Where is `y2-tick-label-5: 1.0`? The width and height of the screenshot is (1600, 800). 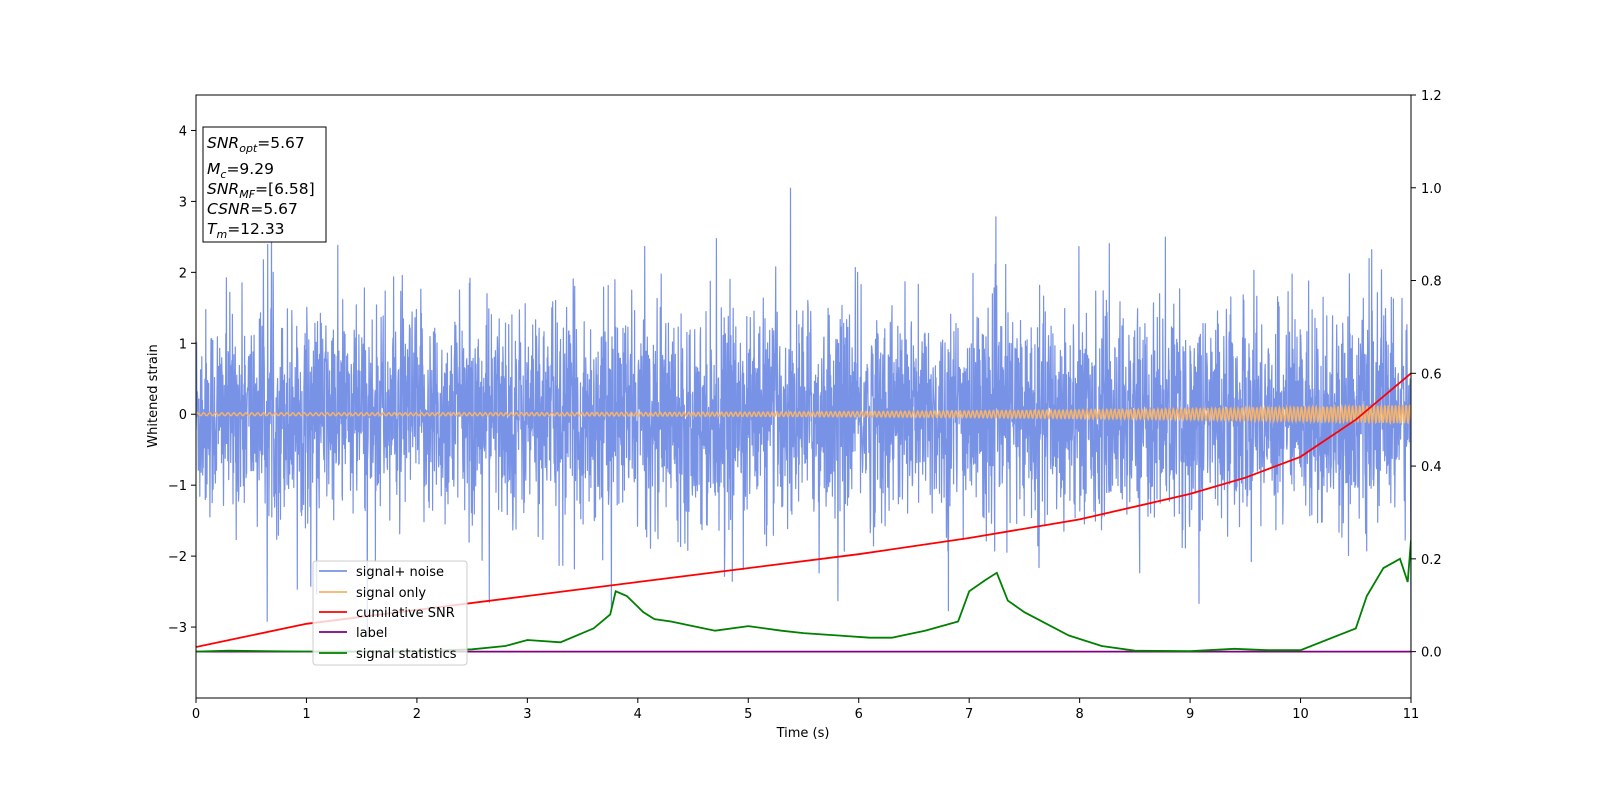 y2-tick-label-5: 1.0 is located at coordinates (1431, 189).